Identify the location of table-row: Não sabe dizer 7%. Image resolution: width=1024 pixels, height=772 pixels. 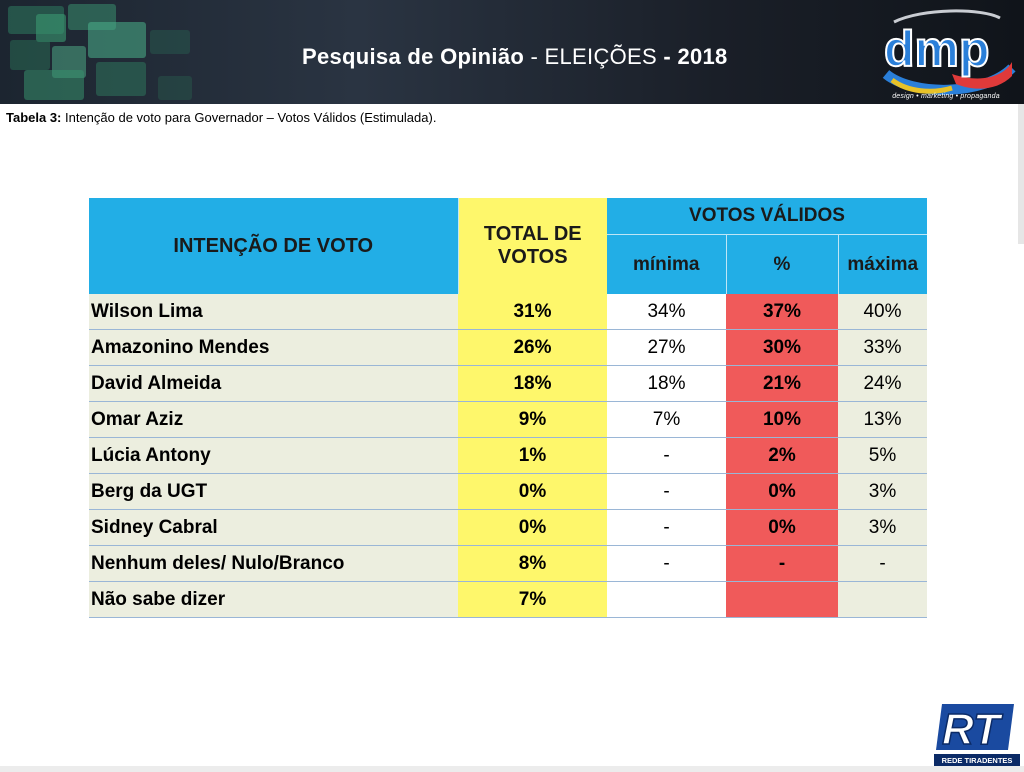
(508, 599).